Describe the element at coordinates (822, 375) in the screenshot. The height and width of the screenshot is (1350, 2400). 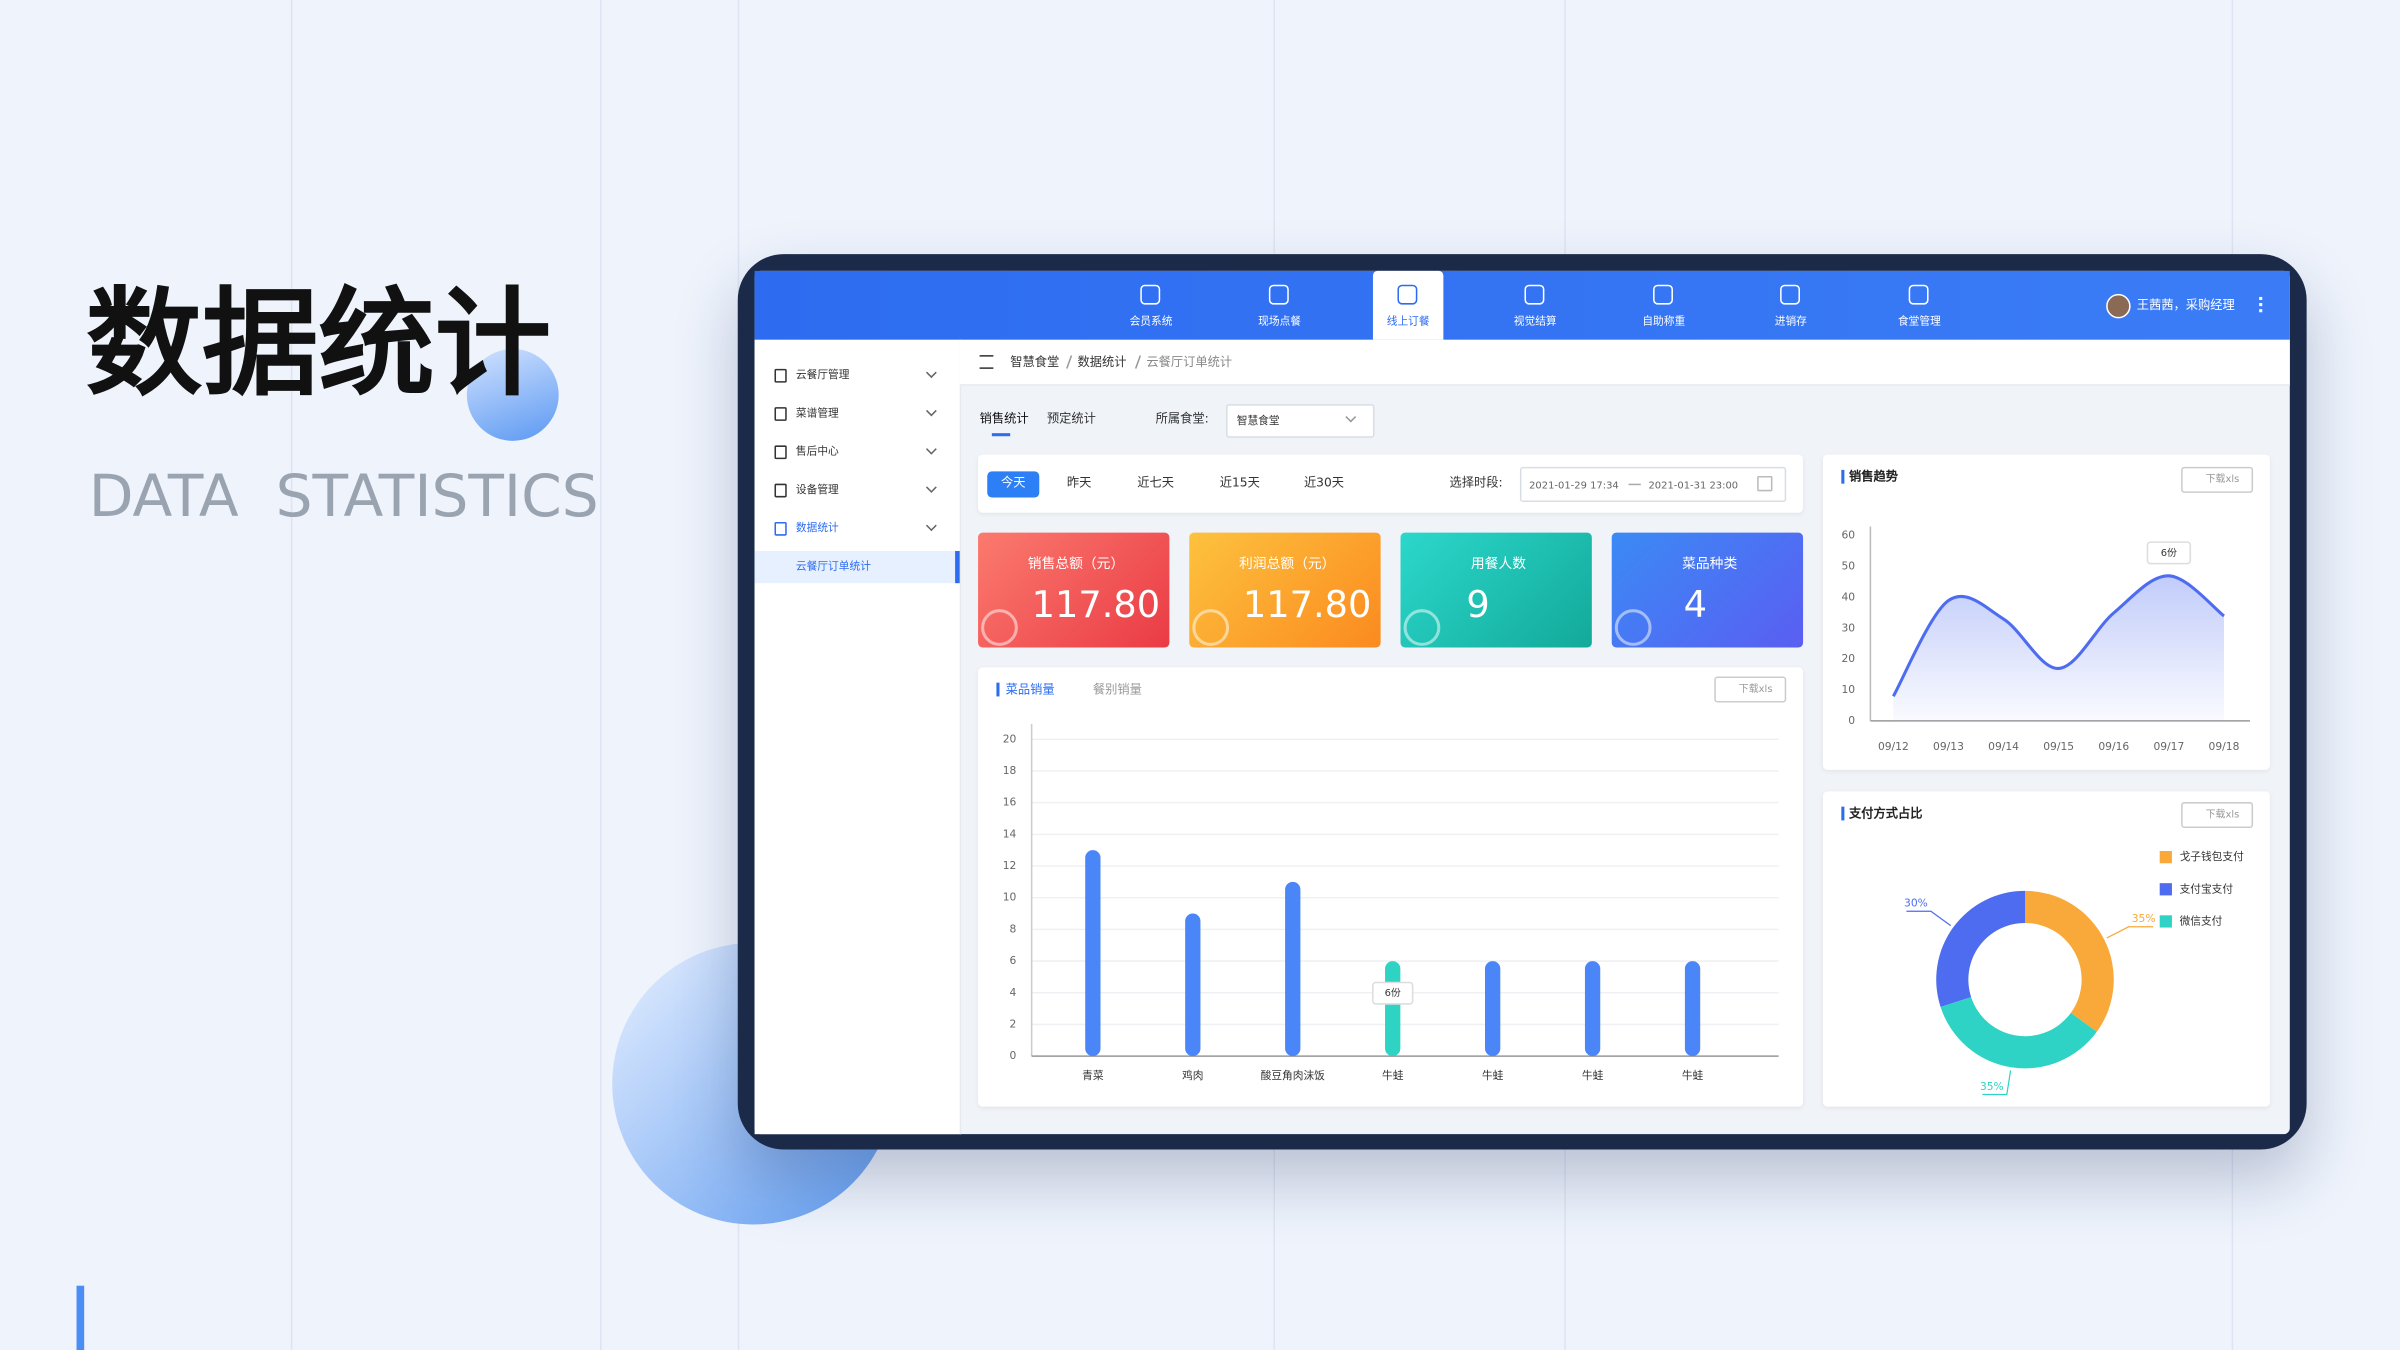
I see `side-item: 云餐厅管理` at that location.